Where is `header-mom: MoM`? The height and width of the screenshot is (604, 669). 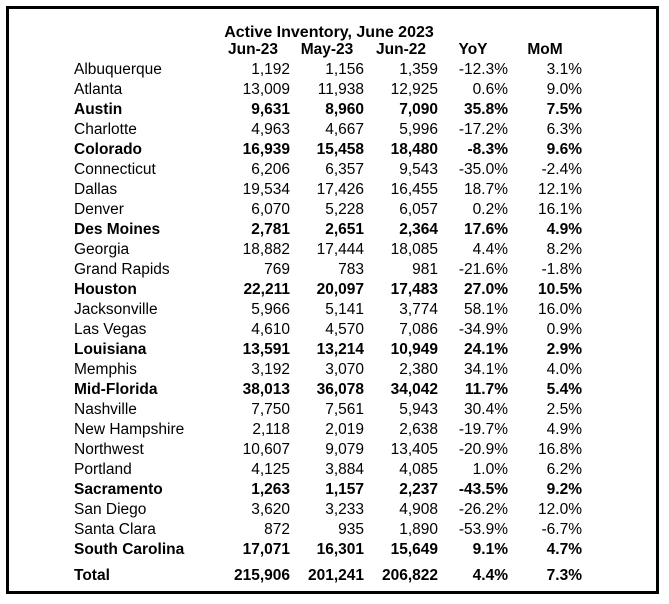 header-mom: MoM is located at coordinates (545, 49).